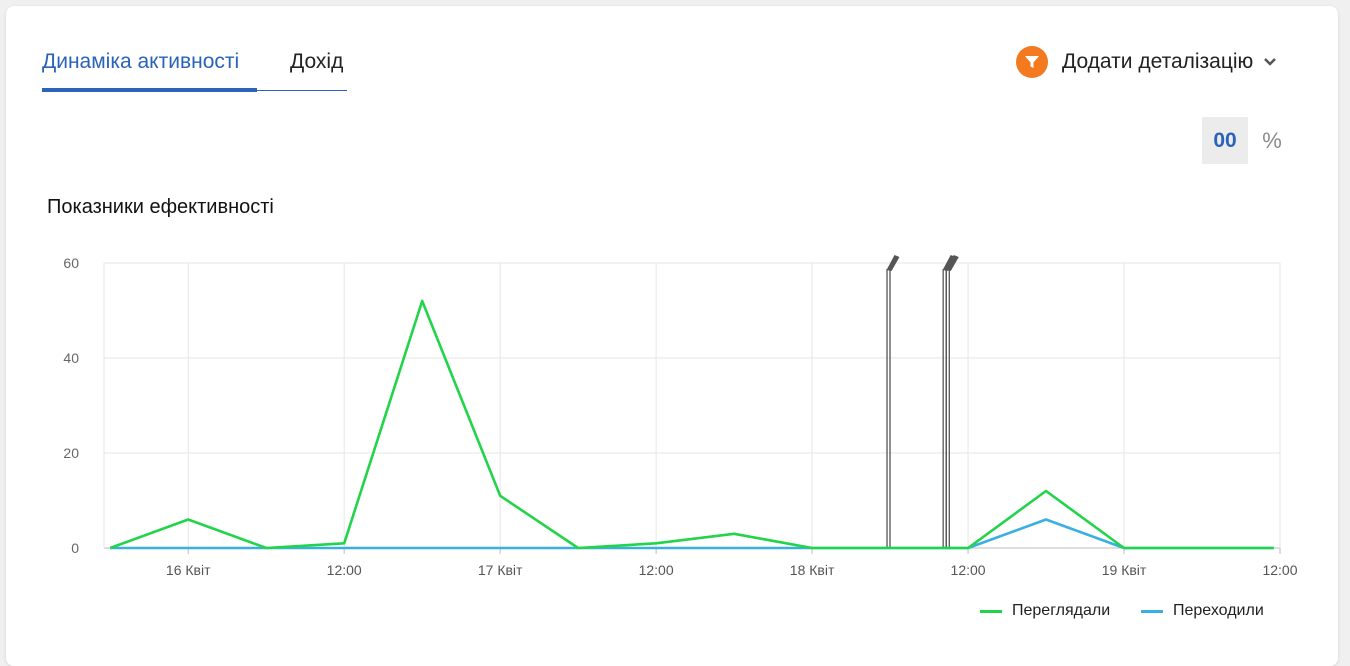 This screenshot has width=1350, height=666. What do you see at coordinates (71, 263) in the screenshot?
I see `y-tick-label: 60` at bounding box center [71, 263].